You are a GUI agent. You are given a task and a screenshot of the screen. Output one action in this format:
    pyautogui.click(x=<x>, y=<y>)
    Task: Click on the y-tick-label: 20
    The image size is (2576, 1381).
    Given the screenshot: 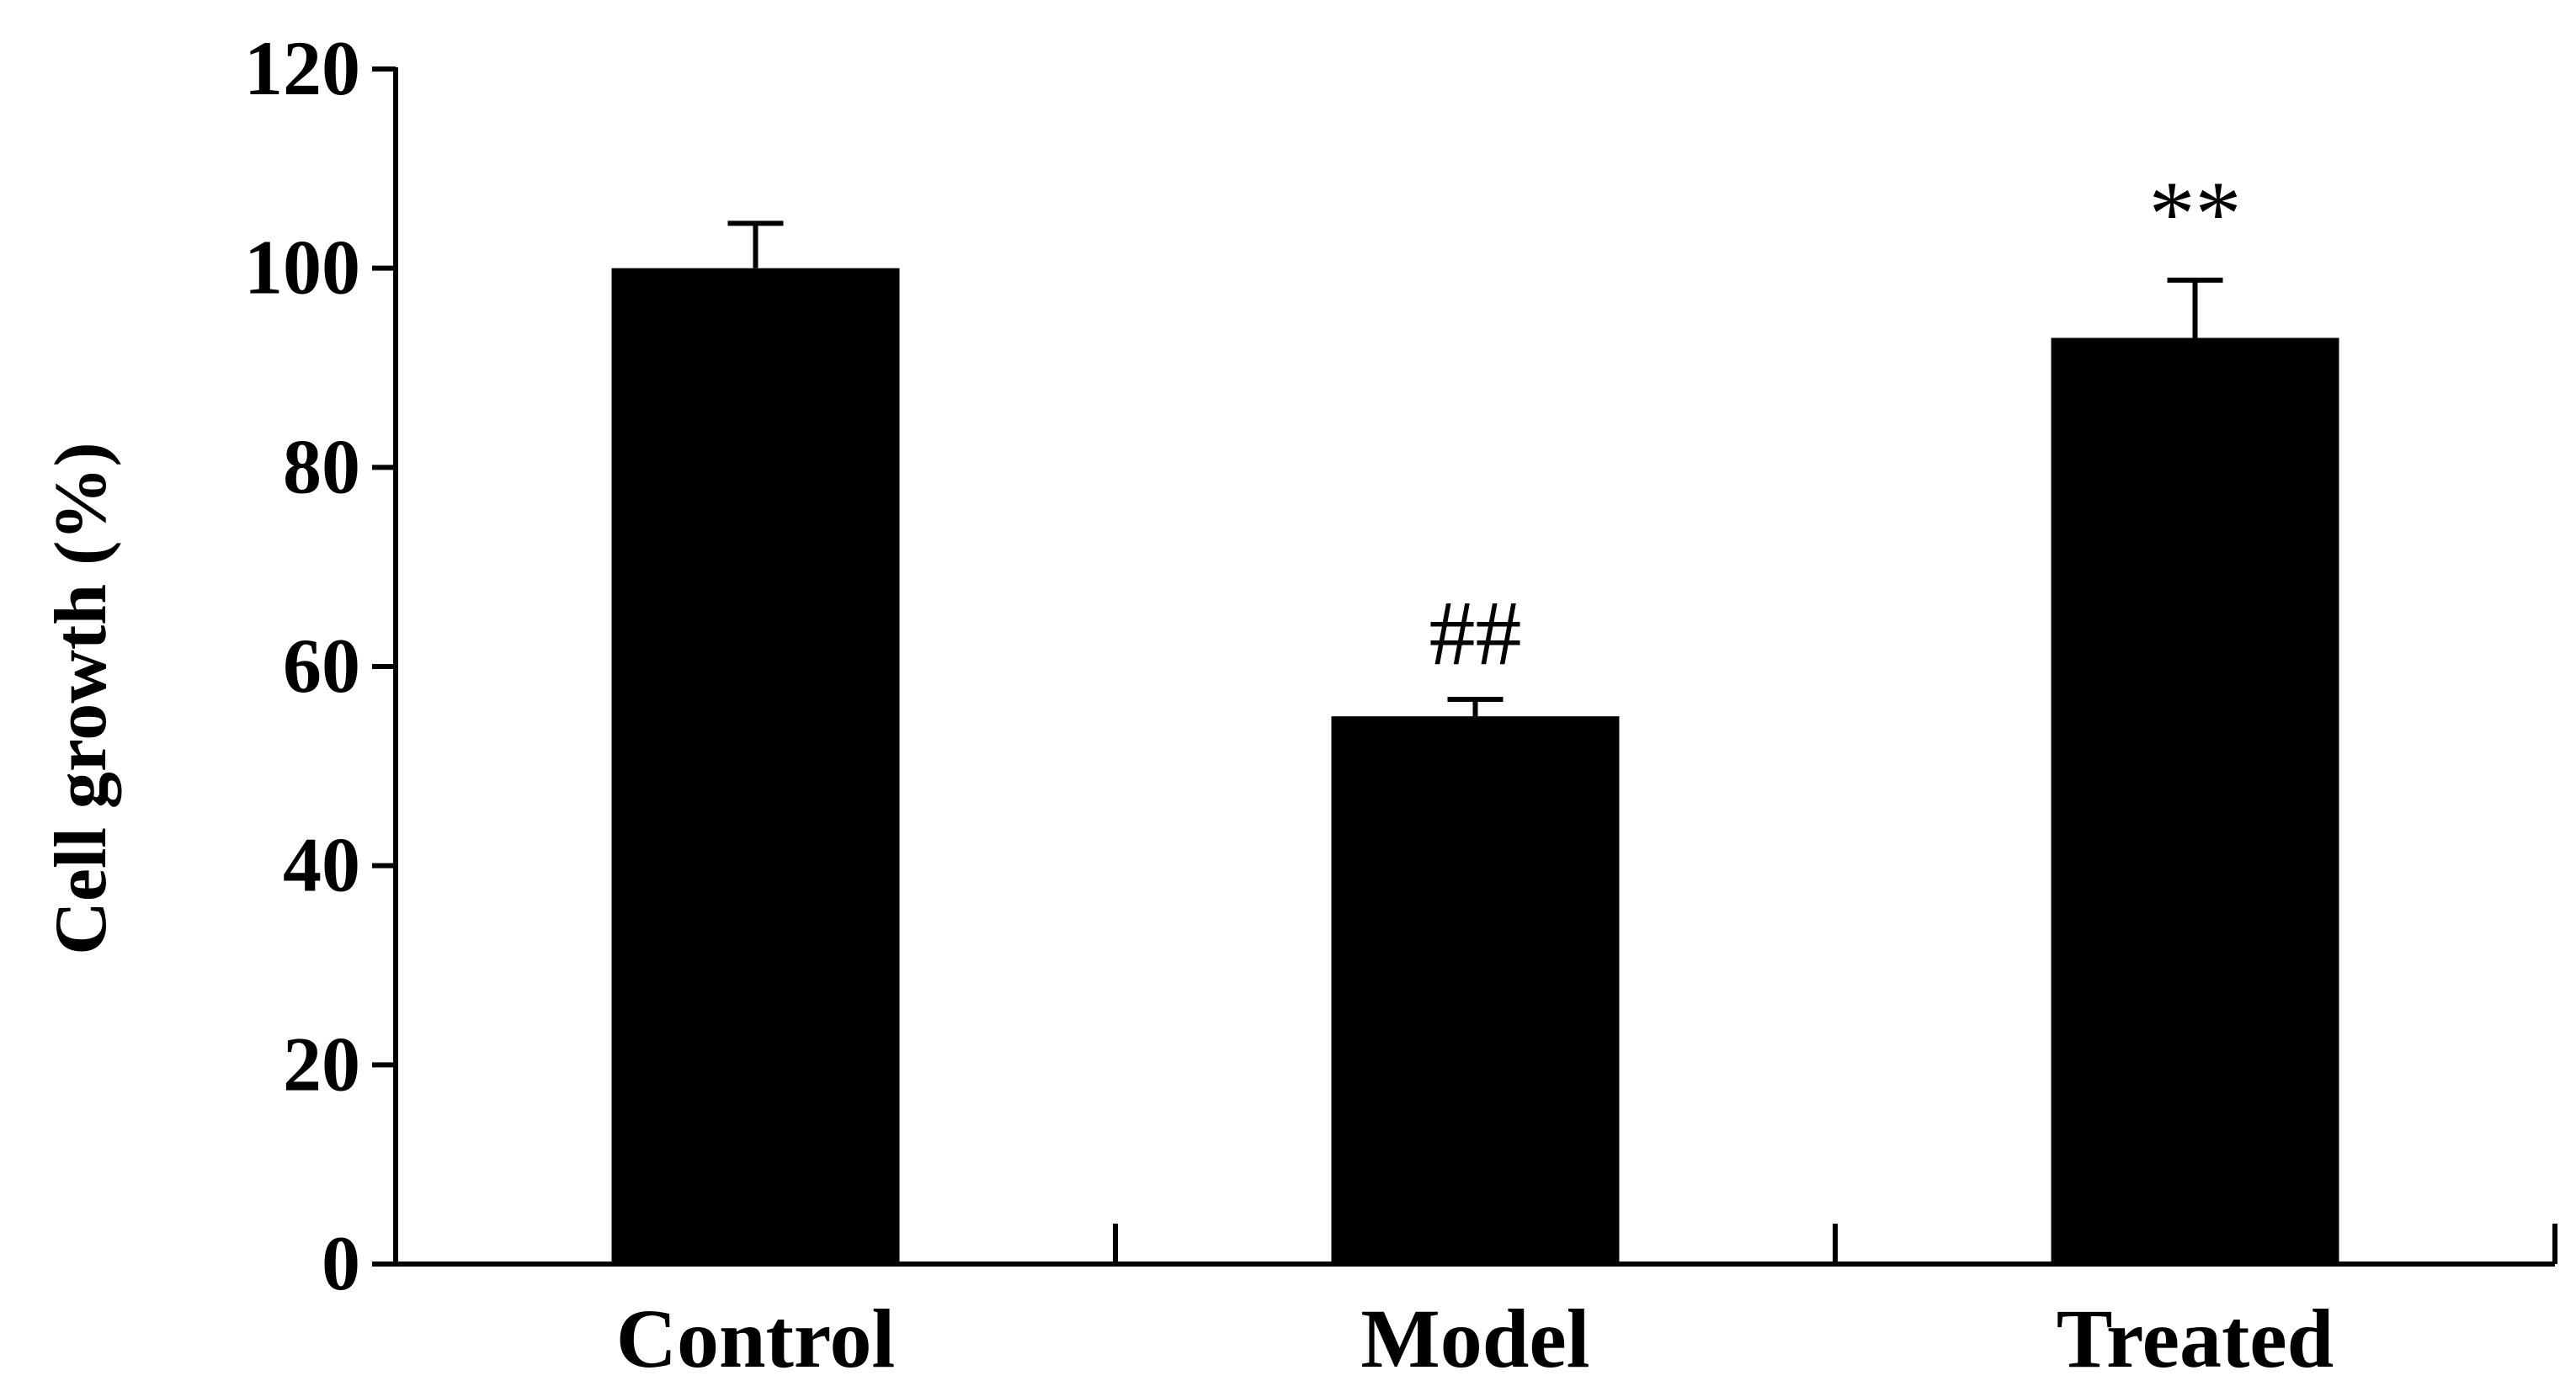 What is the action you would take?
    pyautogui.click(x=321, y=1064)
    